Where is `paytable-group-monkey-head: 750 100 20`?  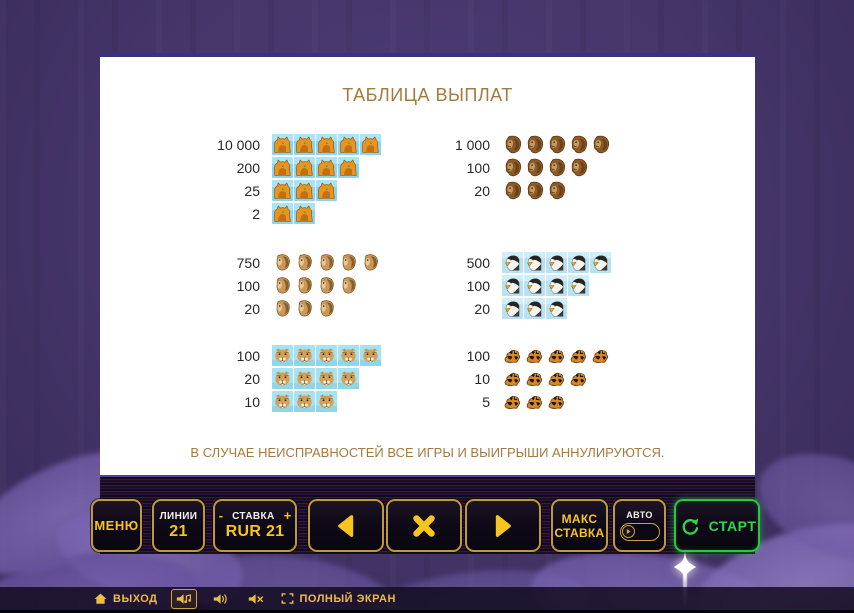
paytable-group-monkey-head: 750 100 20 is located at coordinates (271, 285).